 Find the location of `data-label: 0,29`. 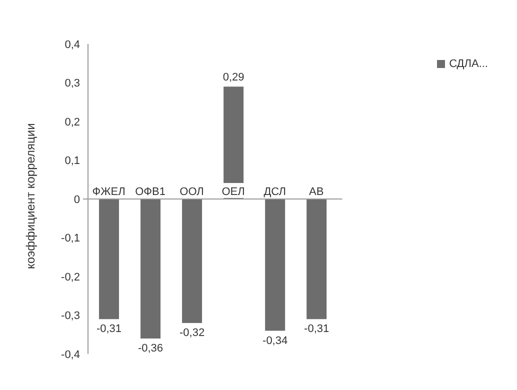

data-label: 0,29 is located at coordinates (233, 78).